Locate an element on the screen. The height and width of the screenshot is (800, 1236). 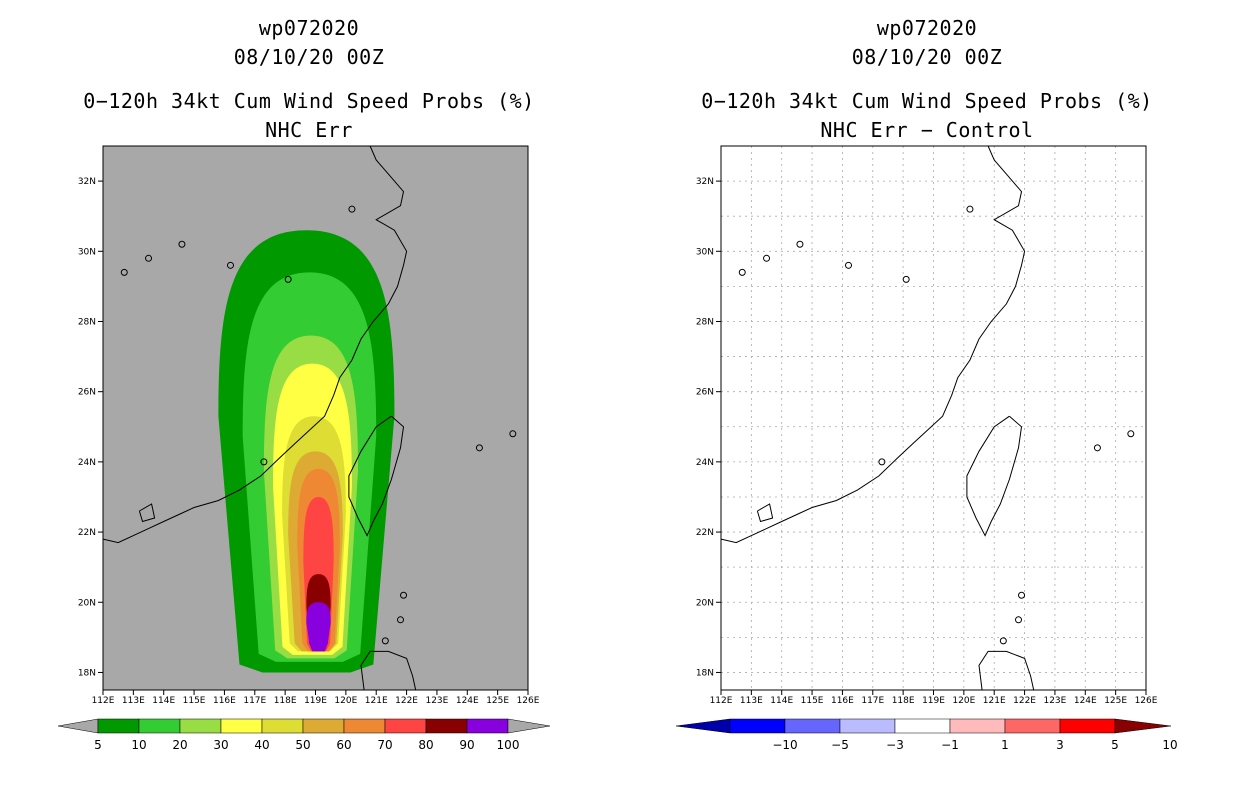
probability-swath is located at coordinates (306, 451).